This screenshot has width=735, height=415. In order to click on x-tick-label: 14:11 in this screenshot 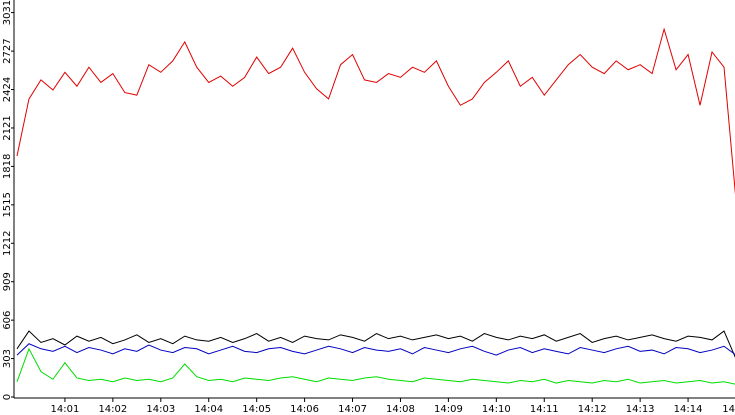, I will do `click(544, 409)`.